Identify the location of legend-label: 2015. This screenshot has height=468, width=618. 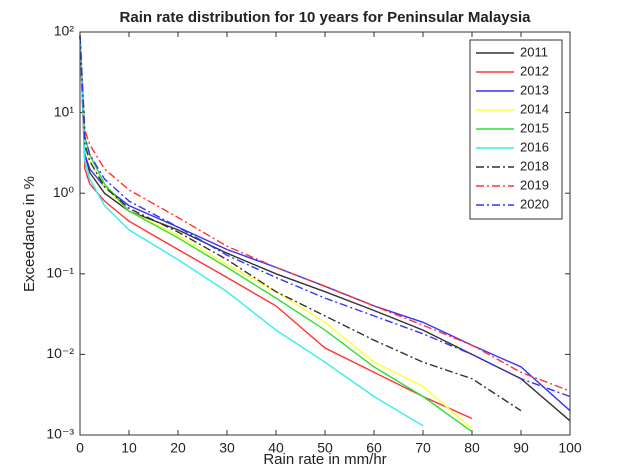
(534, 127).